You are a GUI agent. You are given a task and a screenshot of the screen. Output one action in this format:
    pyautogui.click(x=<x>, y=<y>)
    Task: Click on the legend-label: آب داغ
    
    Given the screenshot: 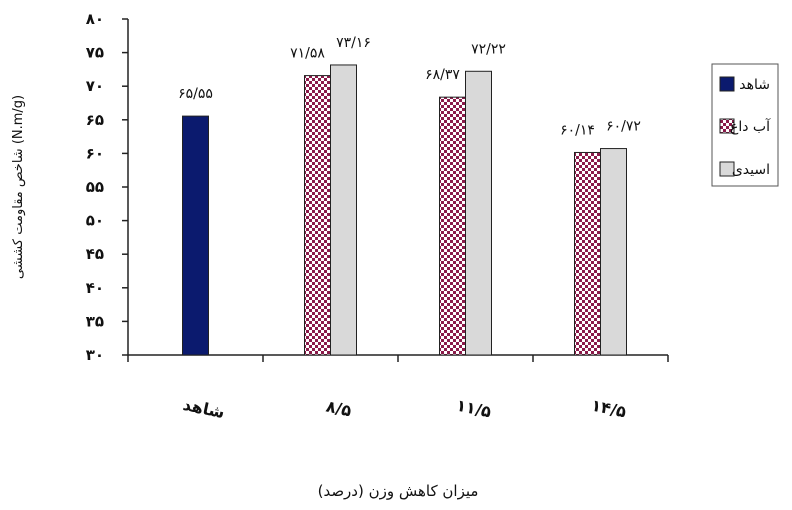 What is the action you would take?
    pyautogui.click(x=750, y=126)
    